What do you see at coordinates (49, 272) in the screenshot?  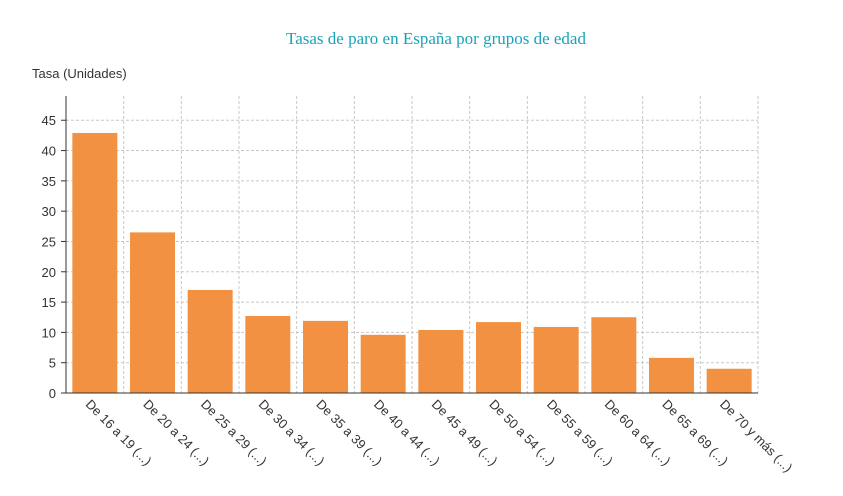 I see `y-tick-label: 20` at bounding box center [49, 272].